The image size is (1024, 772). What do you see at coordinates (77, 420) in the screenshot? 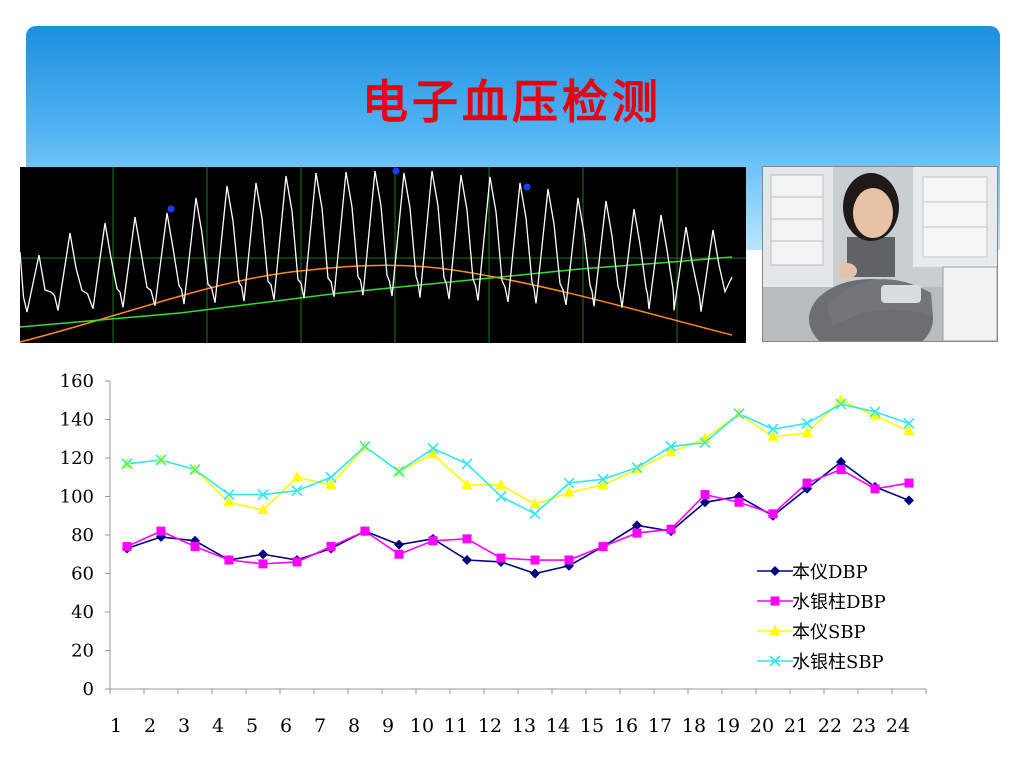
I see `y-tick-label: 140` at bounding box center [77, 420].